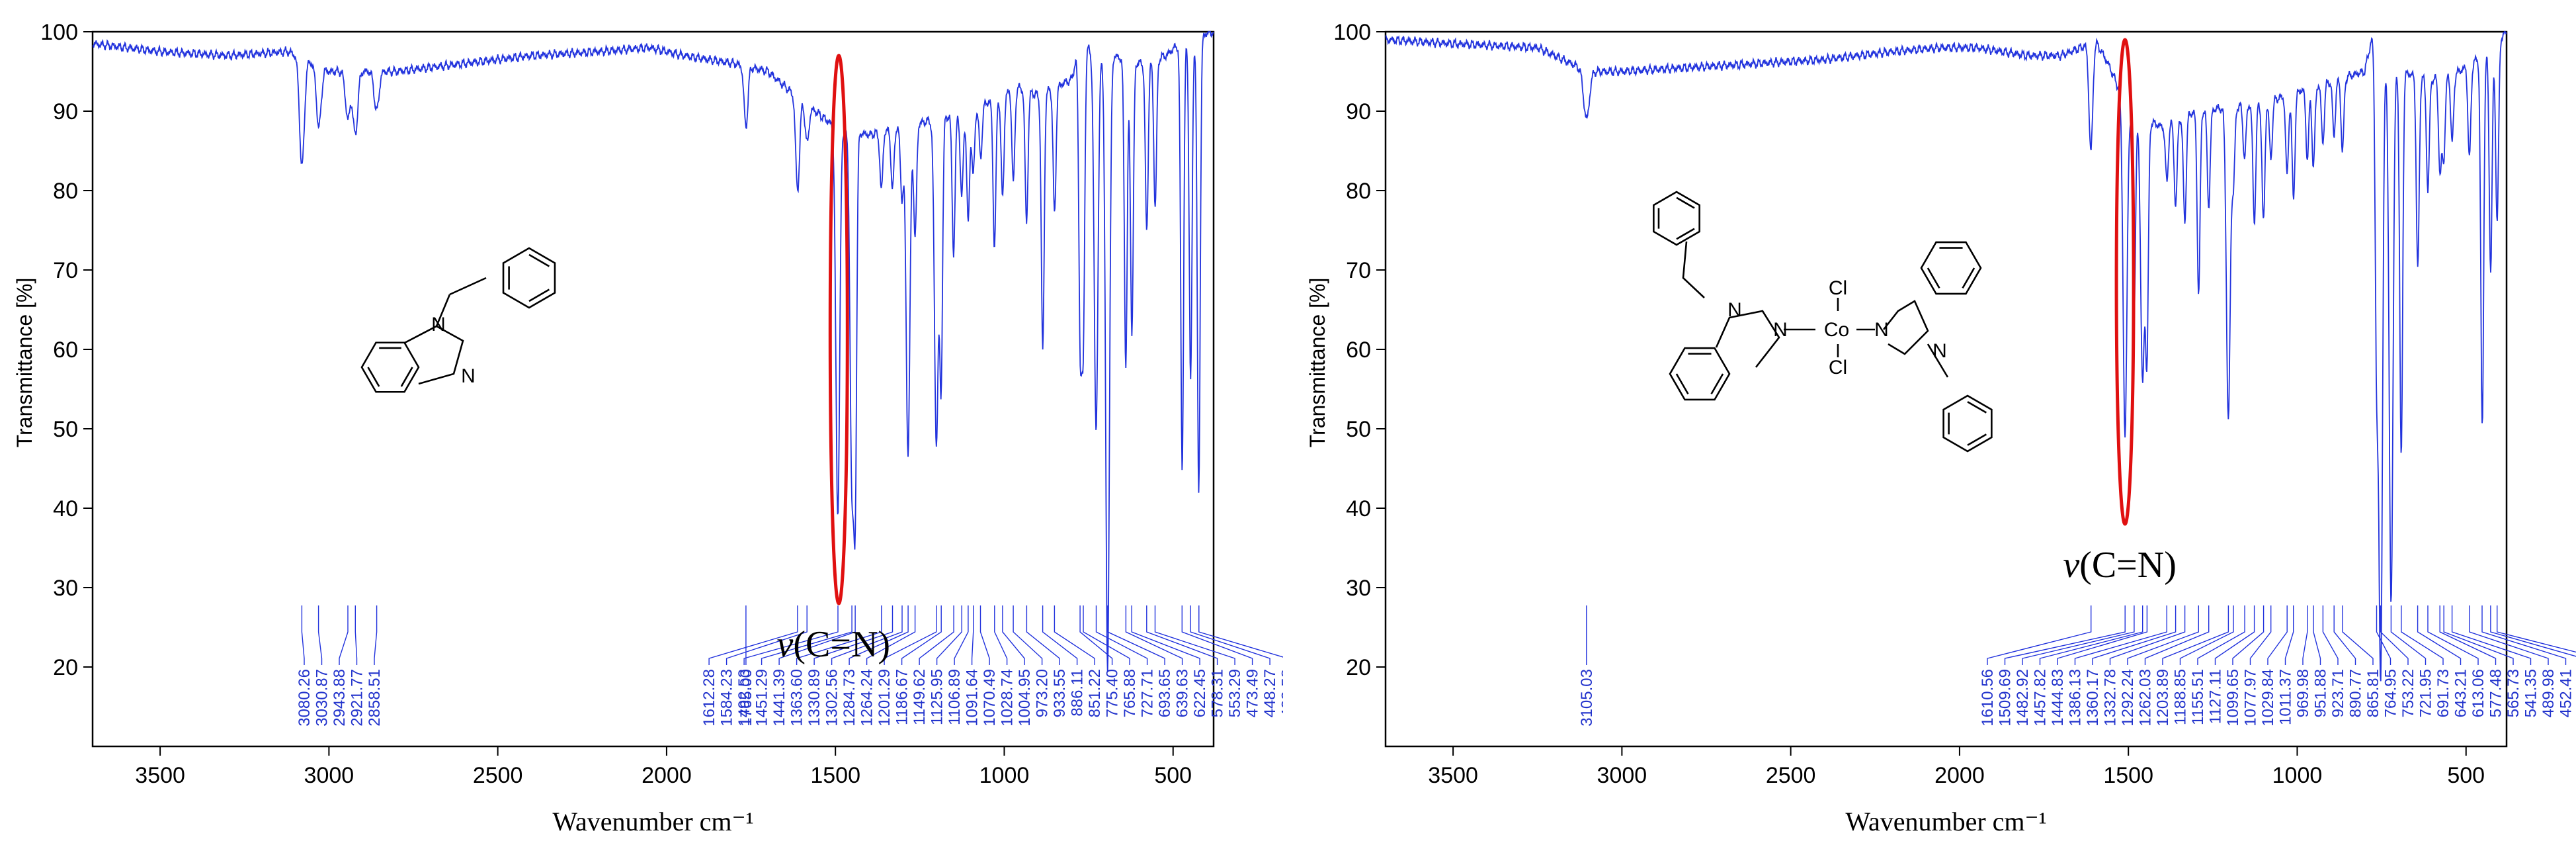 This screenshot has width=2576, height=845. What do you see at coordinates (797, 698) in the screenshot?
I see `peak-label: 1363.60` at bounding box center [797, 698].